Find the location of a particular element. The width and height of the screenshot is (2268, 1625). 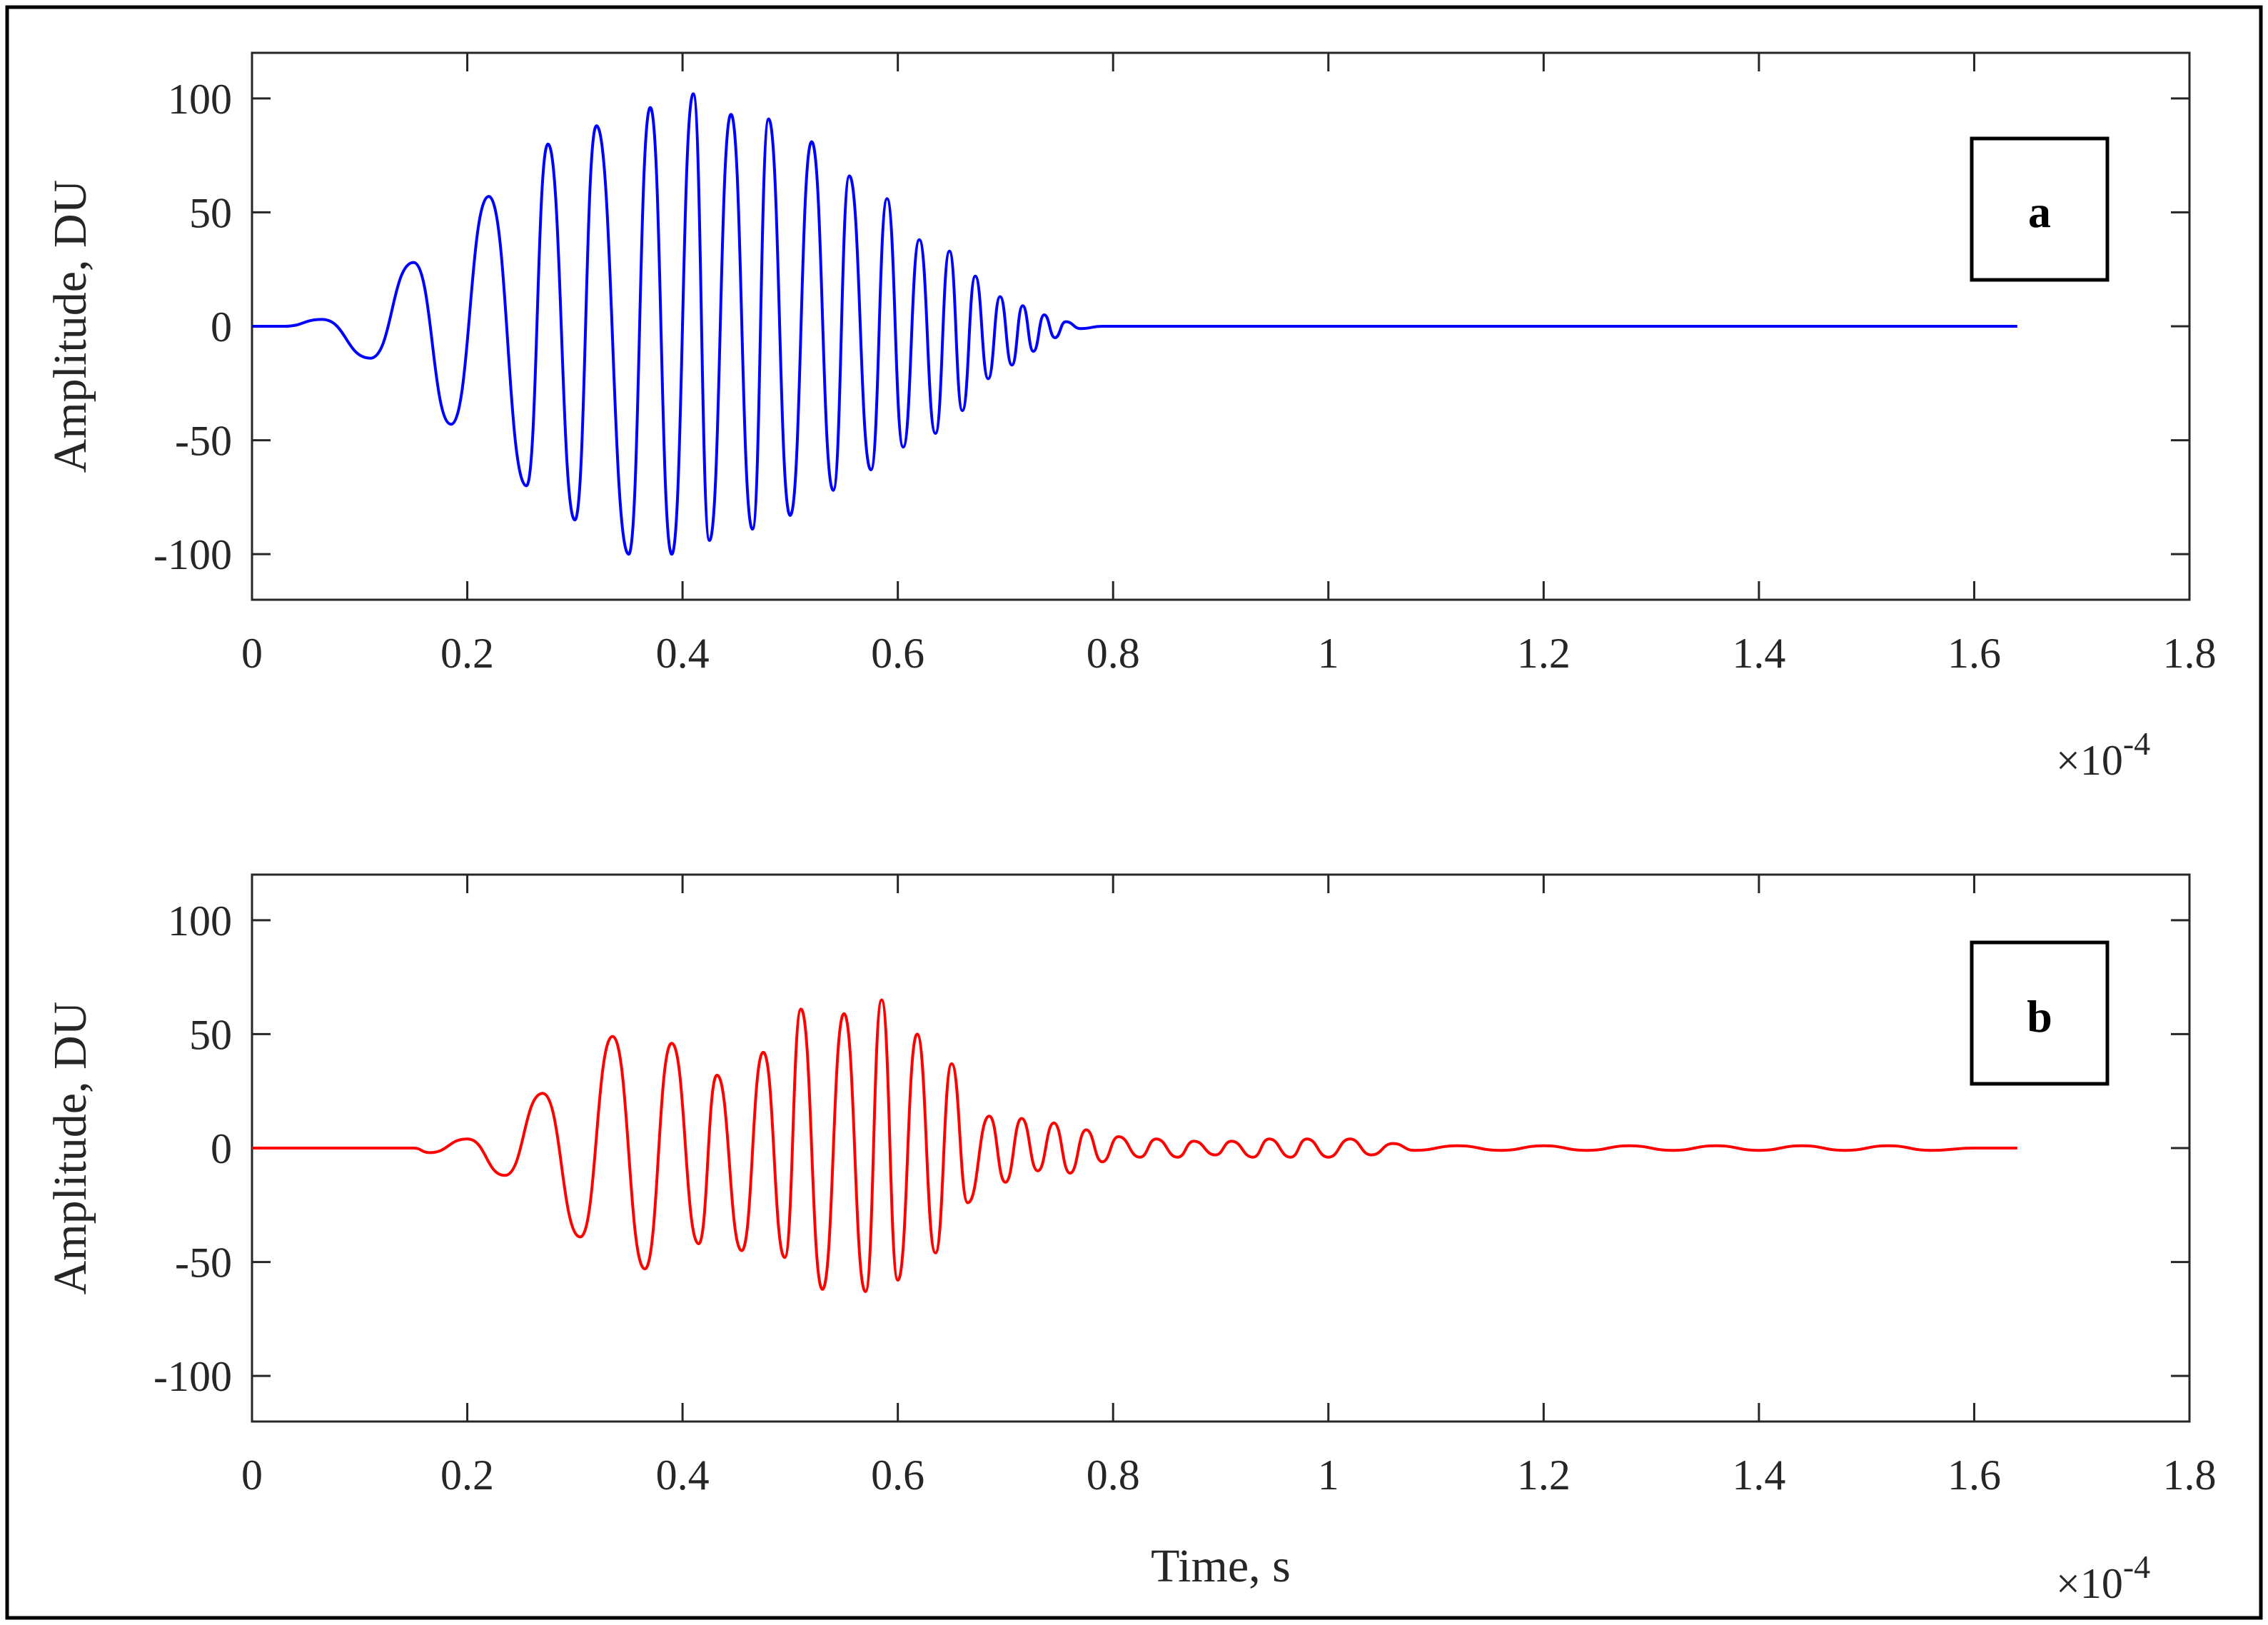

panel-a-x-tick-label: 0 is located at coordinates (252, 653).